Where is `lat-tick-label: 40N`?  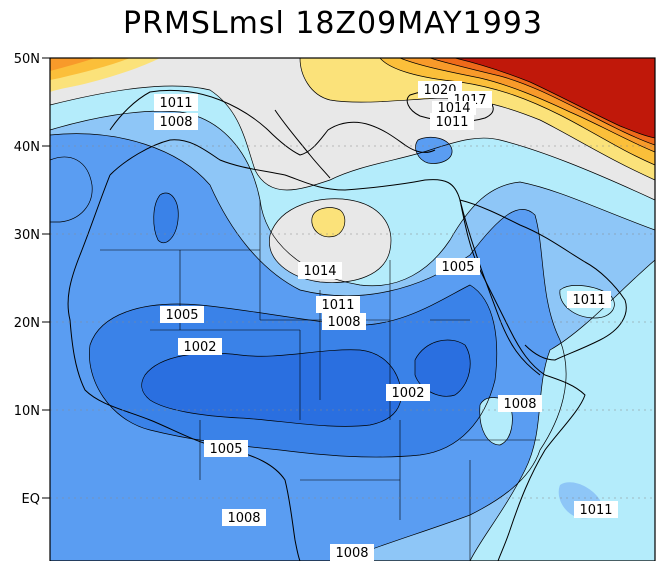
lat-tick-label: 40N is located at coordinates (27, 147).